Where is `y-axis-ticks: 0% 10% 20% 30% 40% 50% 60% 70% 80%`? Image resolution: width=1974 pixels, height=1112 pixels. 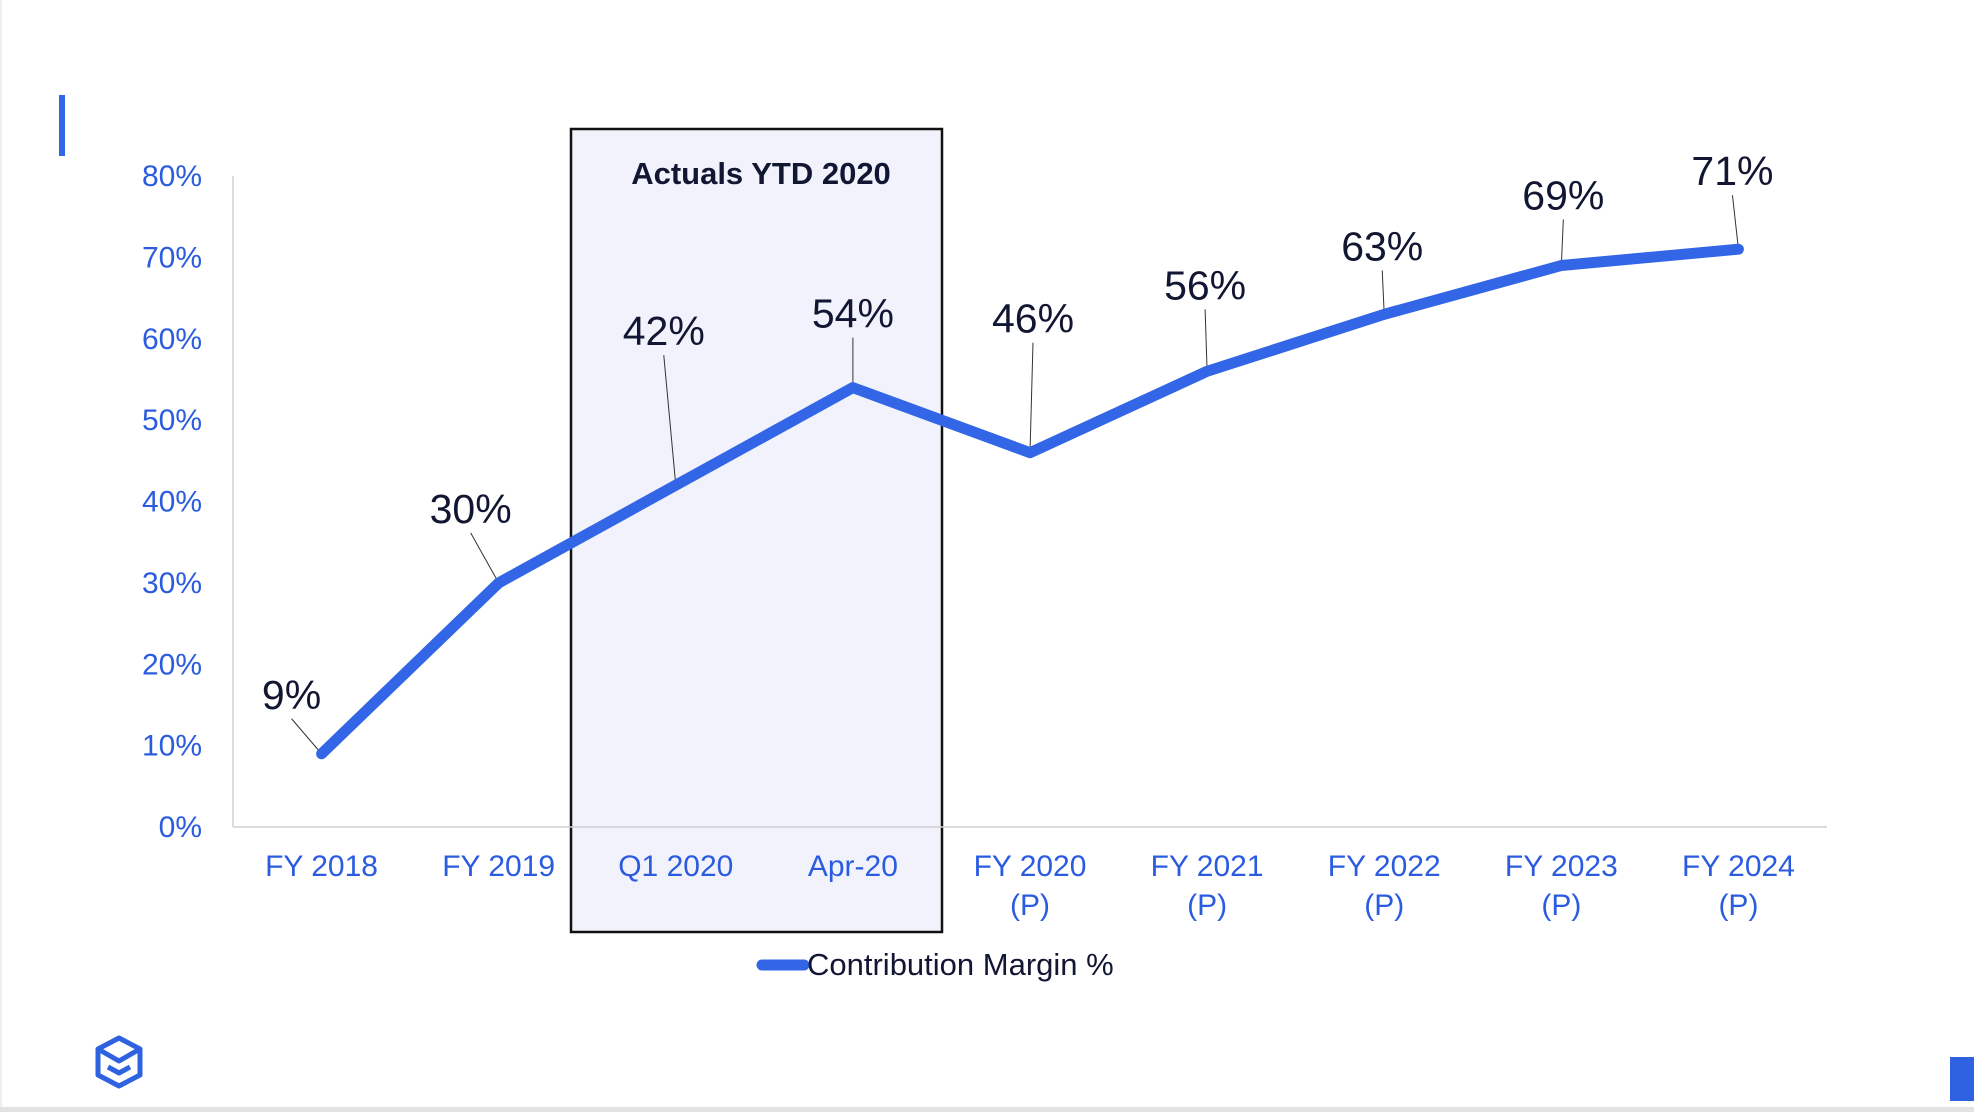 y-axis-ticks: 0% 10% 20% 30% 40% 50% 60% 70% 80% is located at coordinates (172, 502).